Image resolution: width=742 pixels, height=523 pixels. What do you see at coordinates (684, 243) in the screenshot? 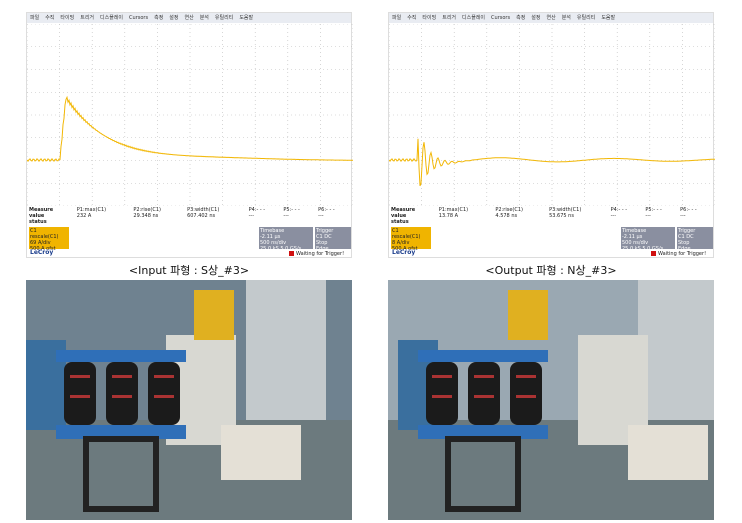
I see `info-text: Stop` at bounding box center [684, 243].